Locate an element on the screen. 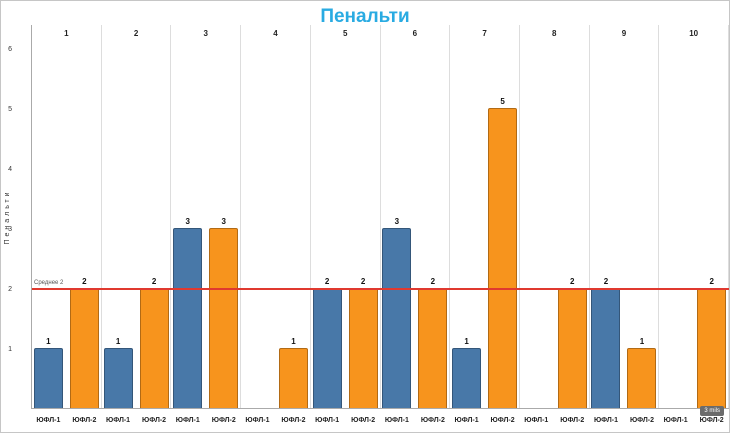  chart-title: Пенальти is located at coordinates (365, 16).